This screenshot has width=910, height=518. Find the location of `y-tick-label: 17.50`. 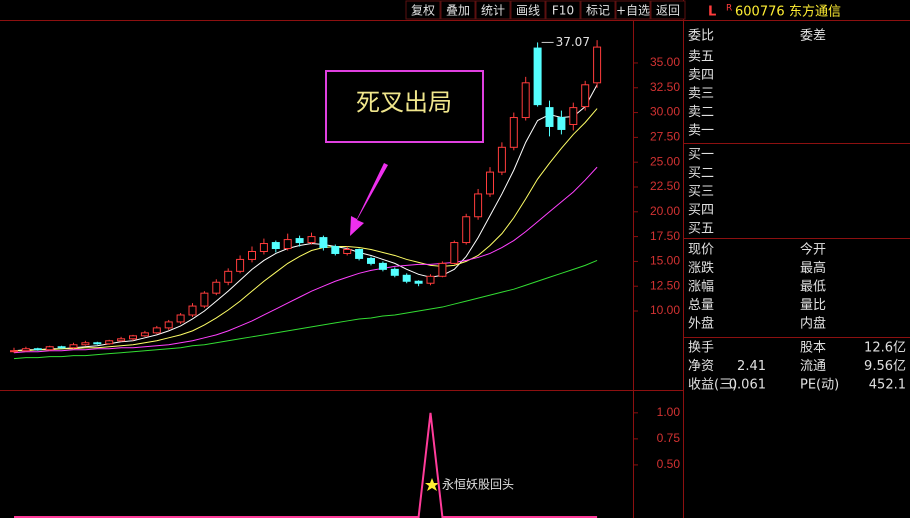

y-tick-label: 17.50 is located at coordinates (665, 236).